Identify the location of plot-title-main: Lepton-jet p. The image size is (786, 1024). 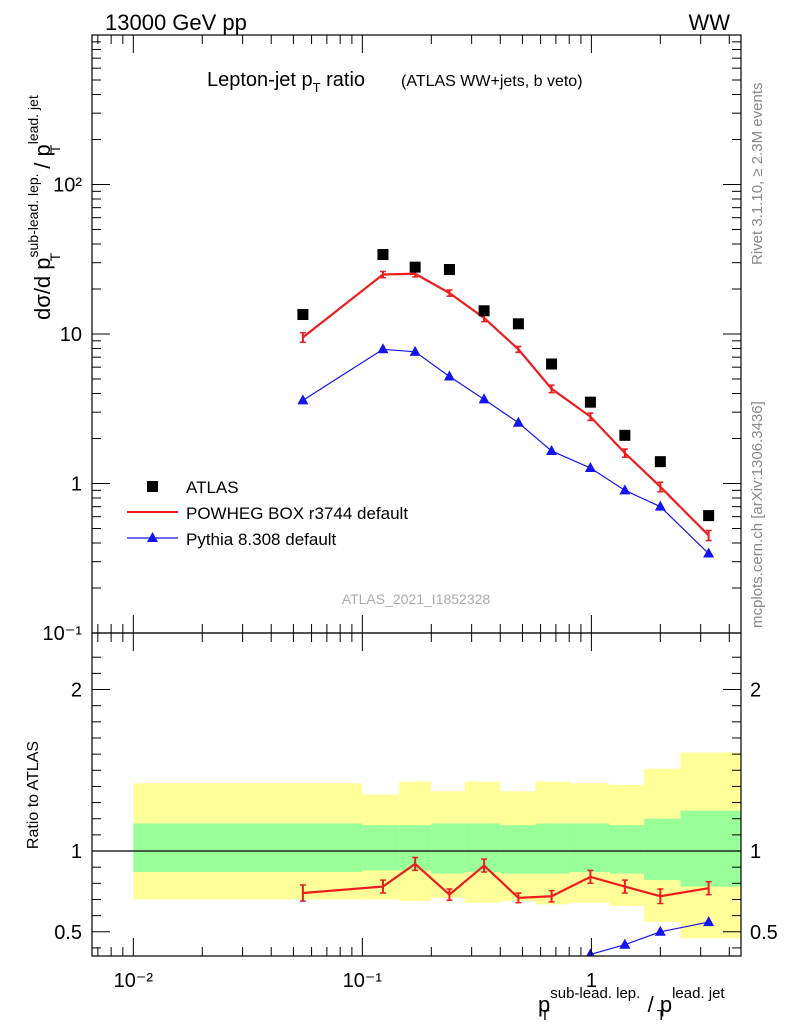
(260, 80).